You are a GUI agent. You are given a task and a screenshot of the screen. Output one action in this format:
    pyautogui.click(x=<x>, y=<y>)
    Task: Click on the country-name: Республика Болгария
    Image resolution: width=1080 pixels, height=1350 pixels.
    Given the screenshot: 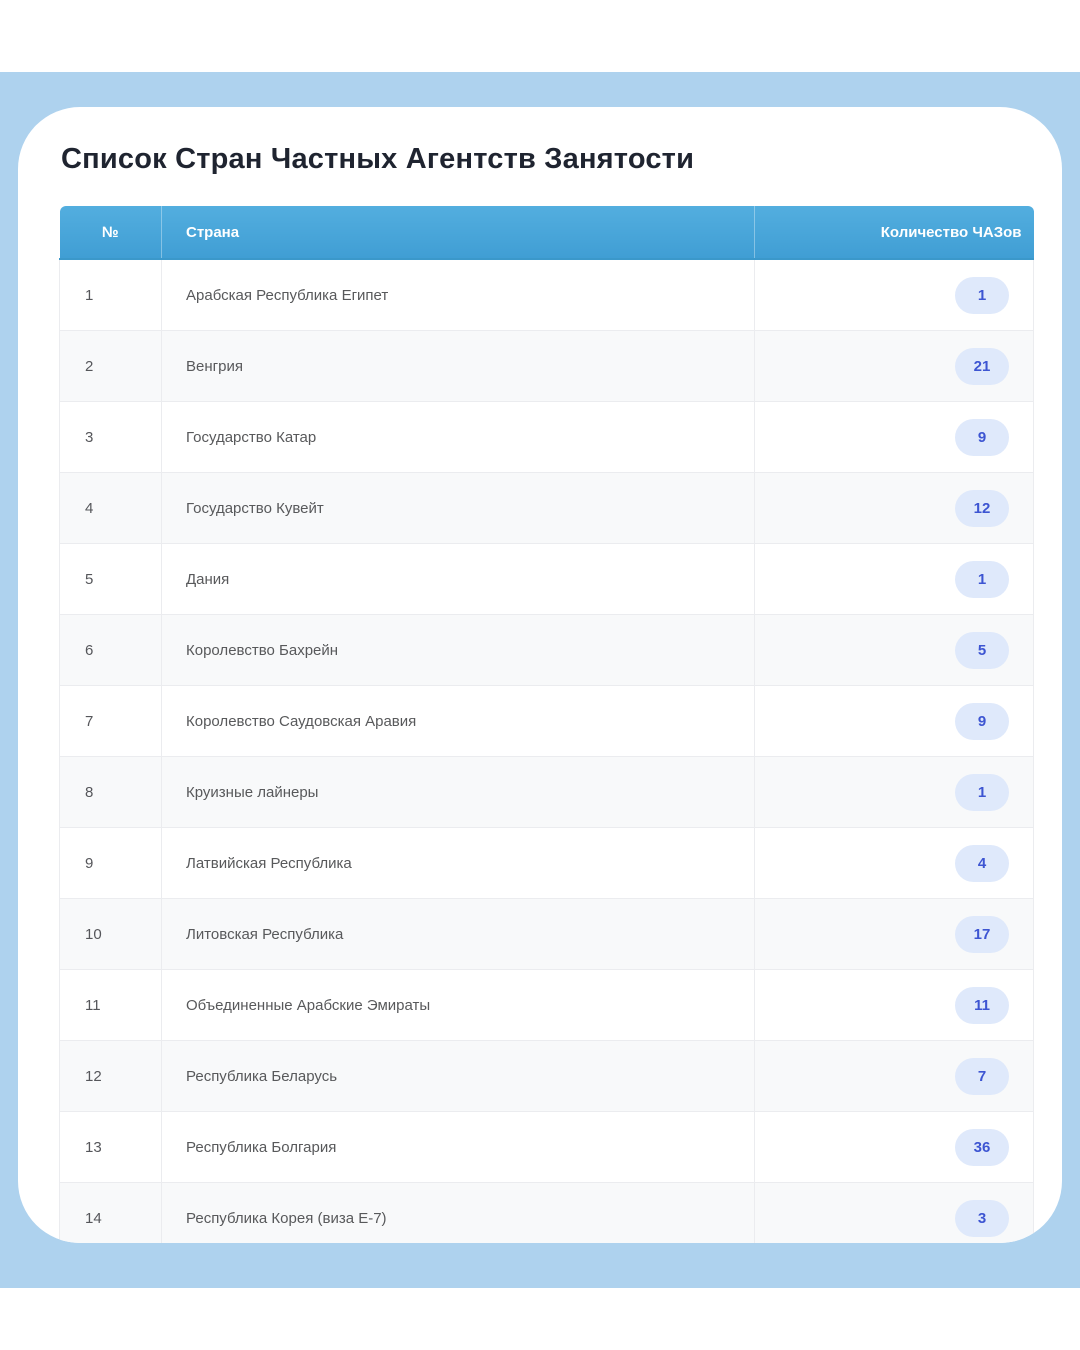 What is the action you would take?
    pyautogui.click(x=458, y=1147)
    